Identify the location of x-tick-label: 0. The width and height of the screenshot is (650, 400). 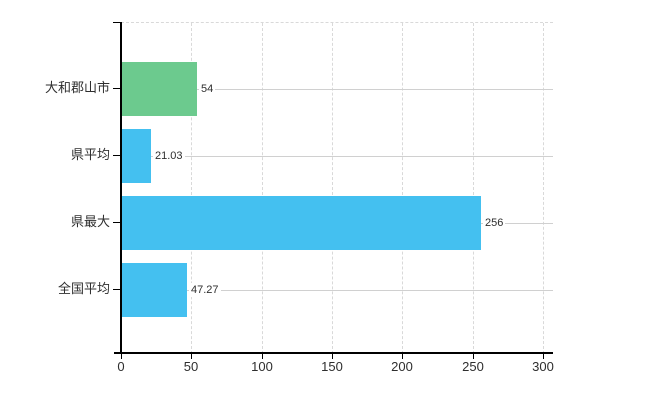
(121, 366).